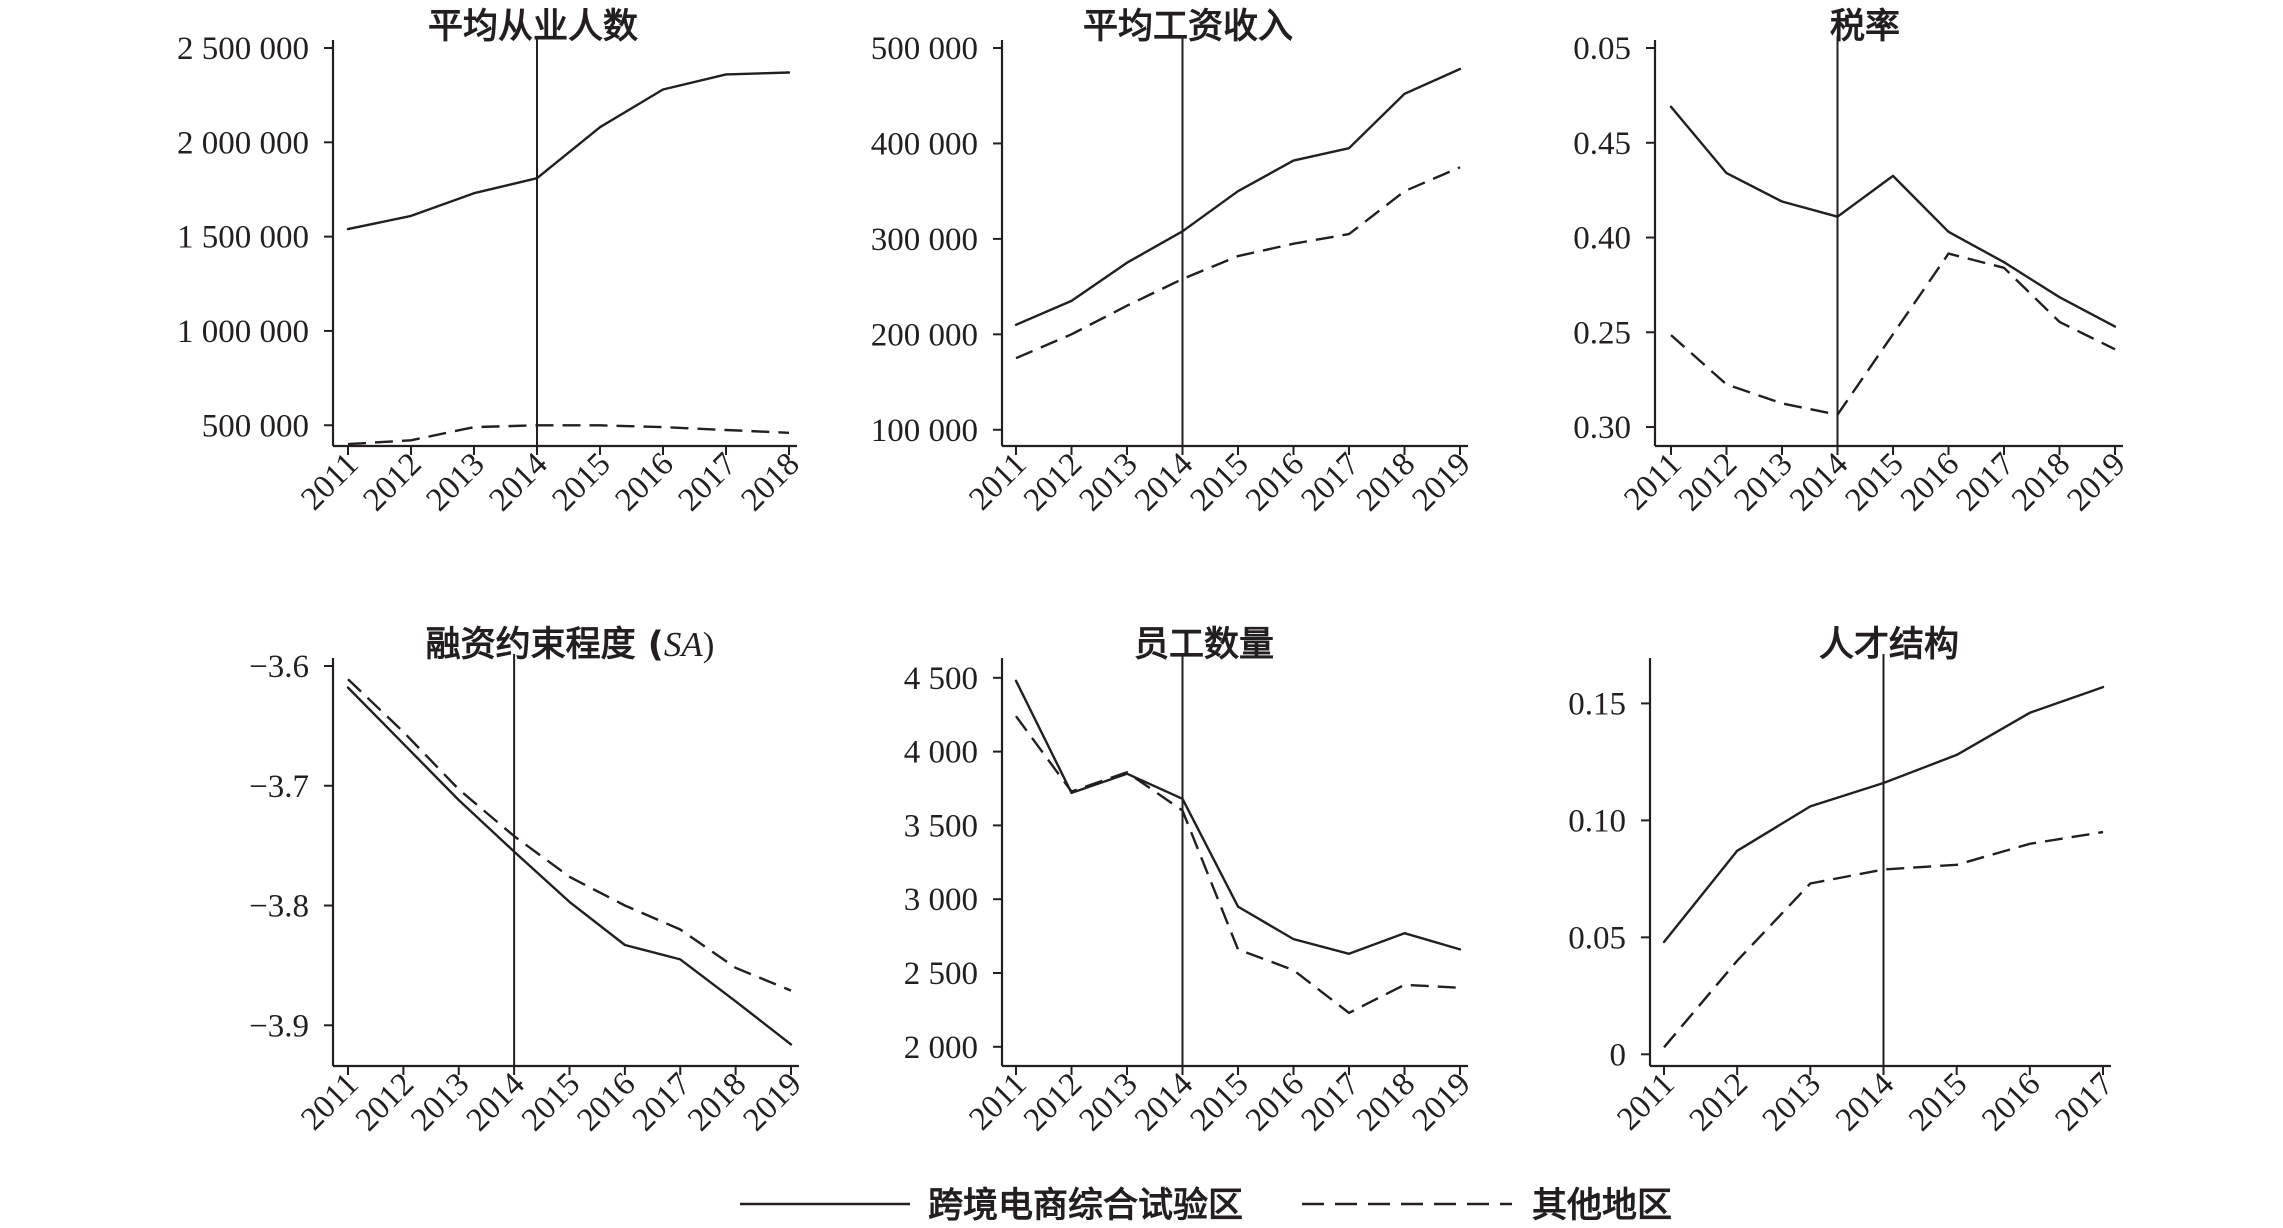 This screenshot has height=1228, width=2283. What do you see at coordinates (279, 907) in the screenshot?
I see `y-tick-label: −3.8` at bounding box center [279, 907].